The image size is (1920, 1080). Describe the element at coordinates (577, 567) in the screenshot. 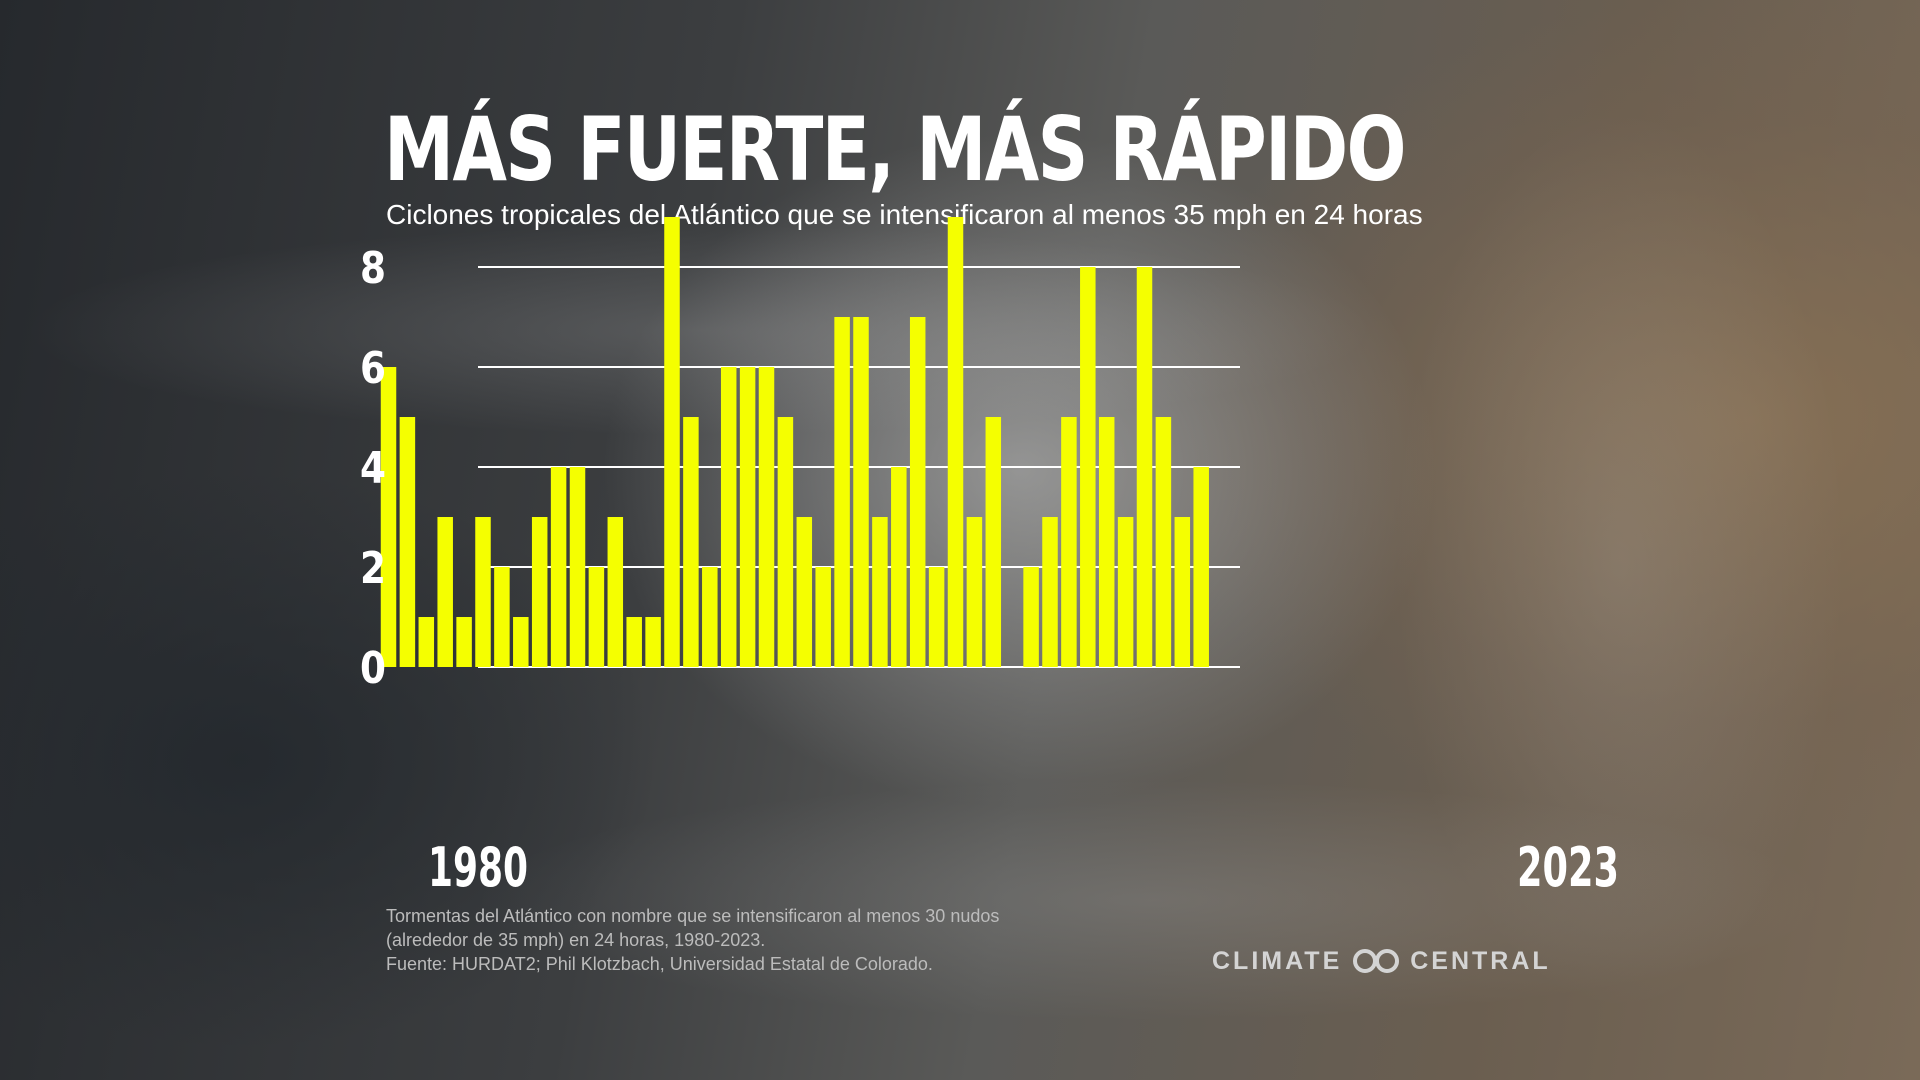

I see `bar-1990` at that location.